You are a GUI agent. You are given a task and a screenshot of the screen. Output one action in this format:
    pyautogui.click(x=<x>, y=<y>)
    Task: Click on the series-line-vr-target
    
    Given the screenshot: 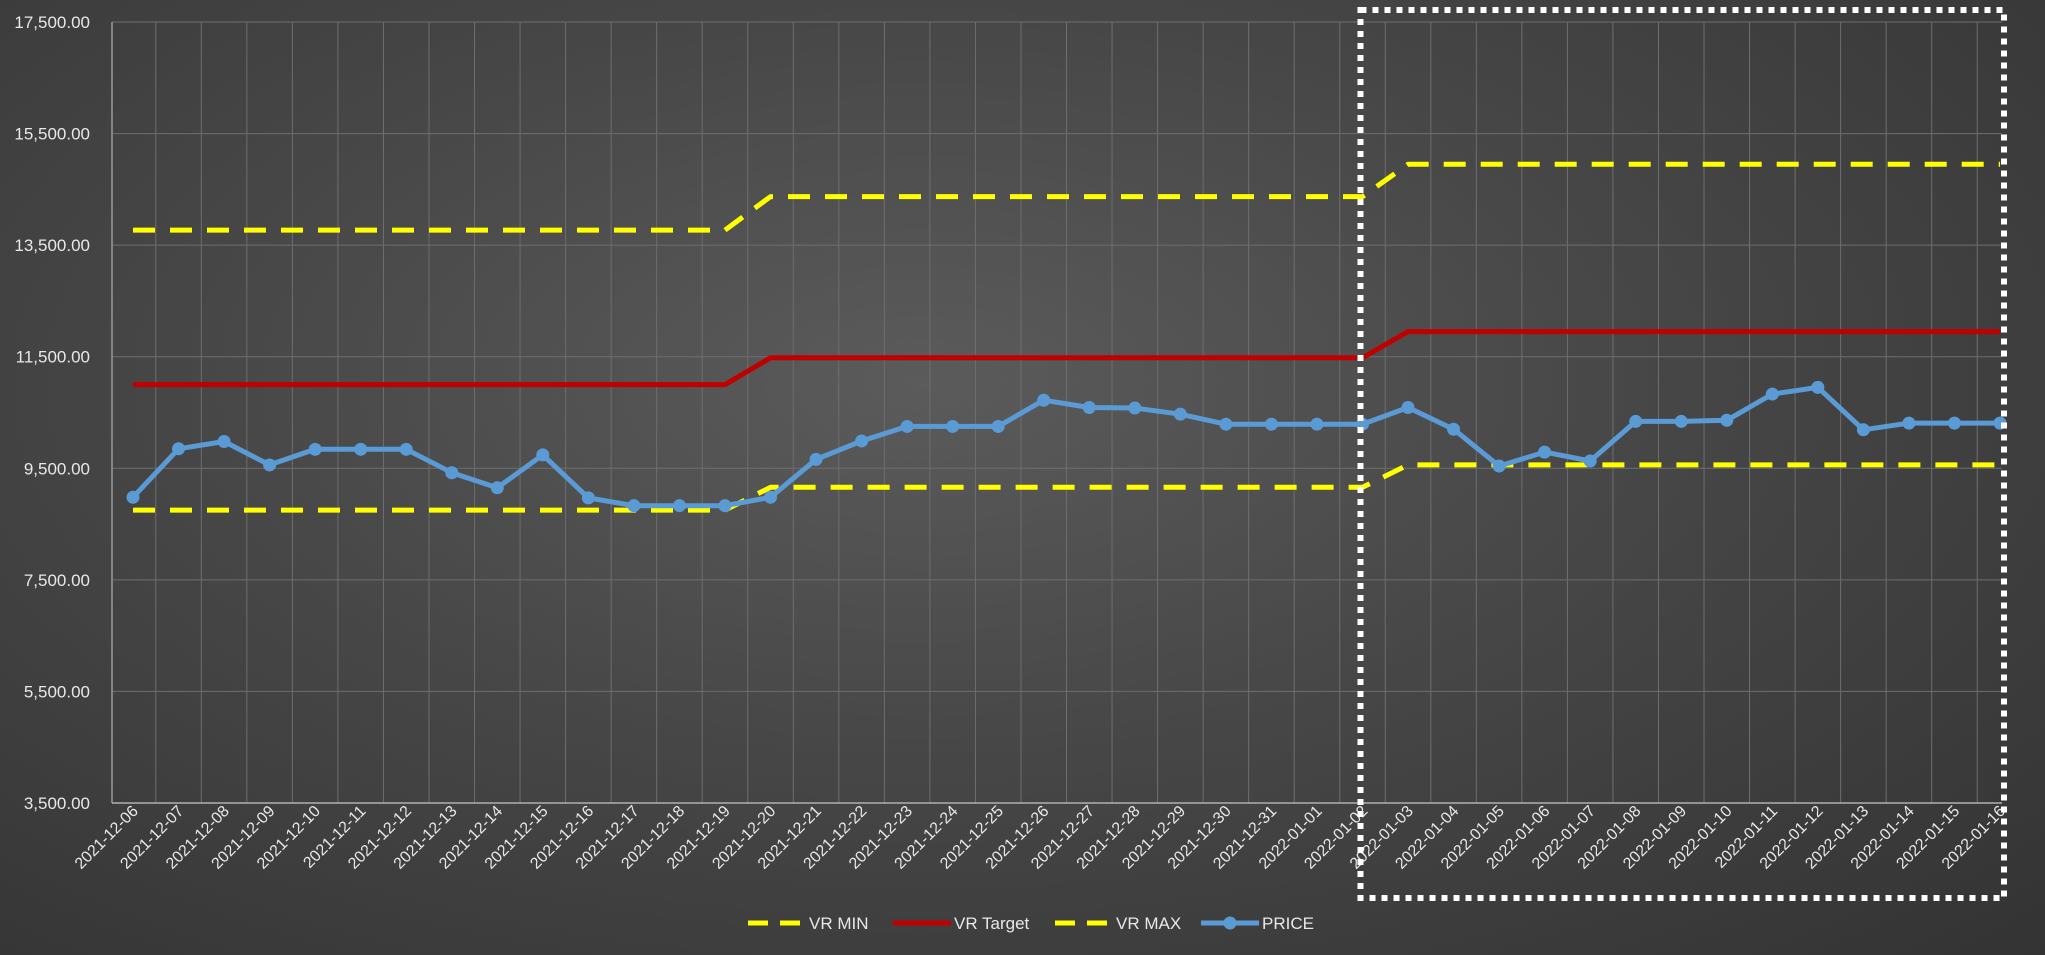 What is the action you would take?
    pyautogui.click(x=1066, y=358)
    